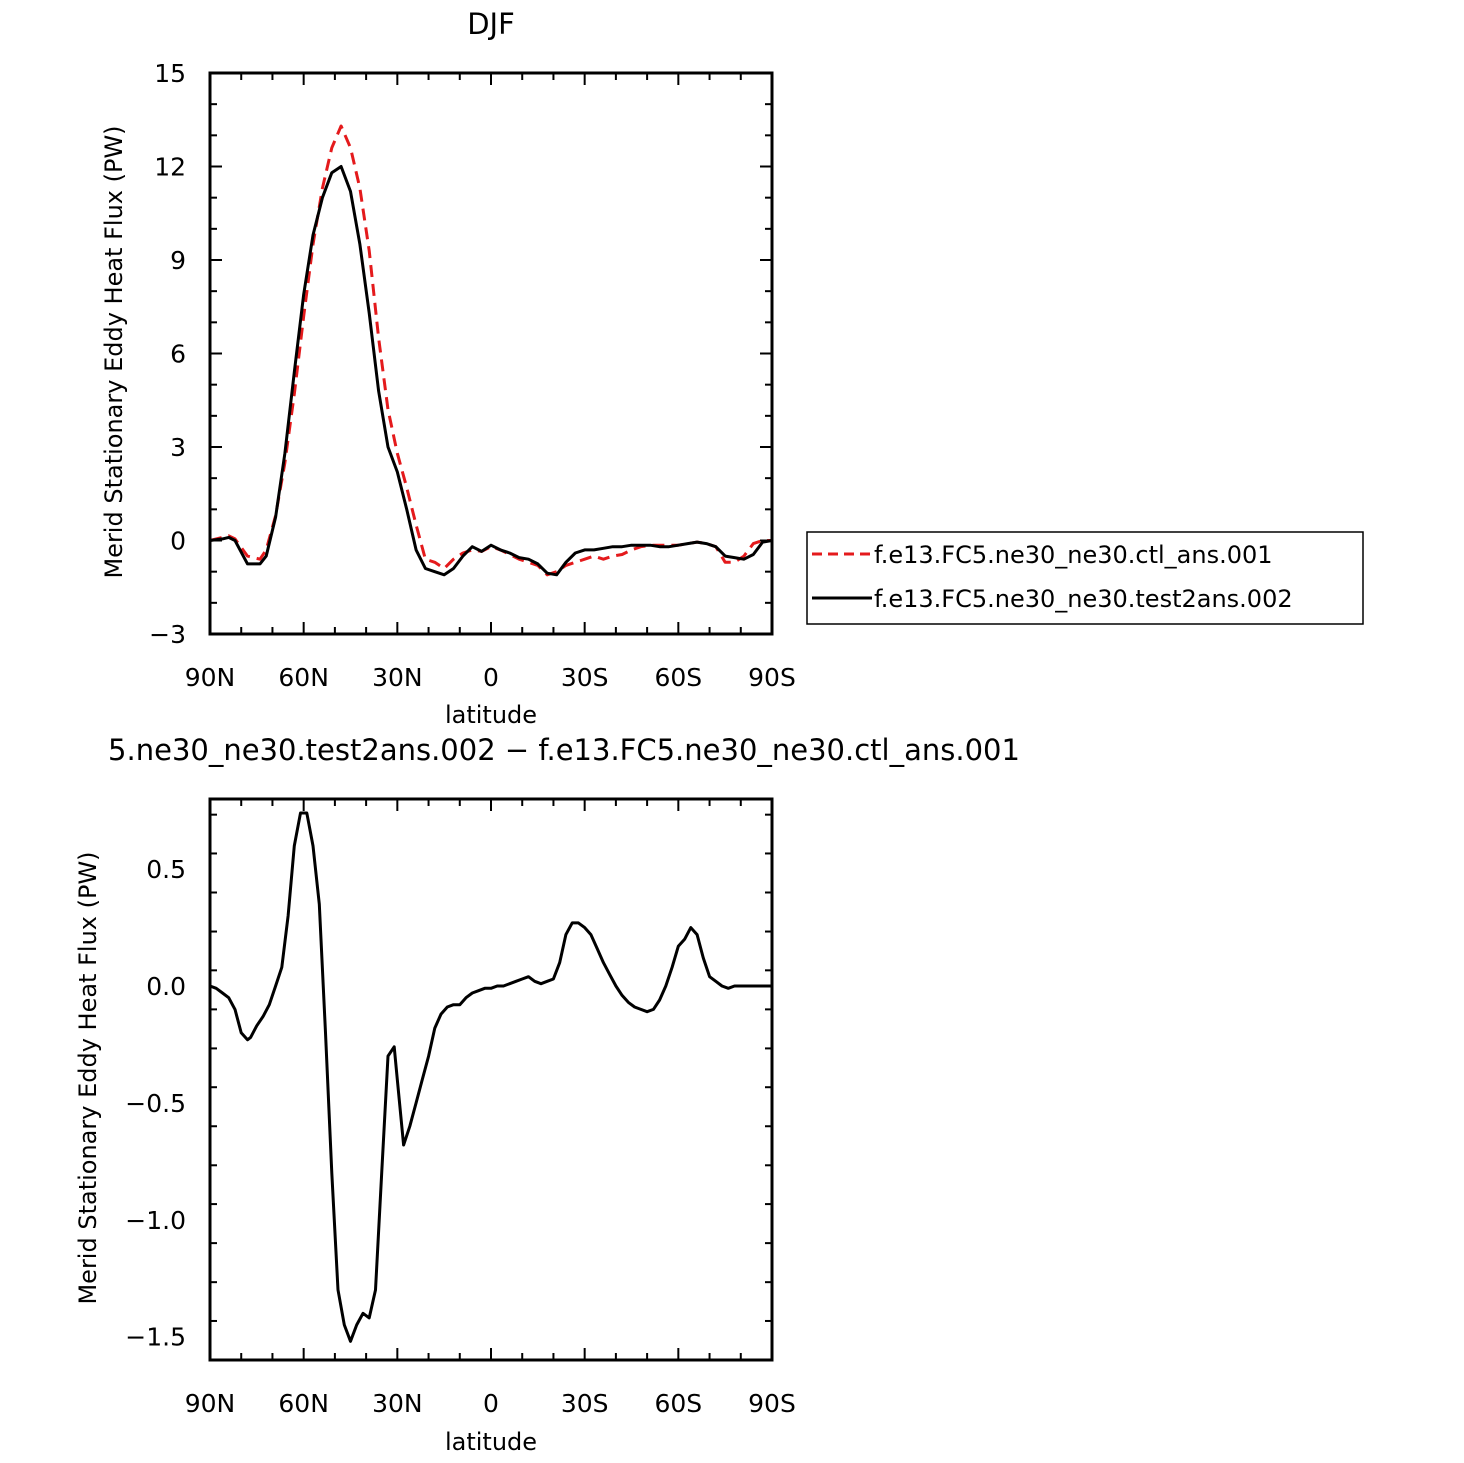 This screenshot has width=1464, height=1463. Describe the element at coordinates (166, 869) in the screenshot. I see `y-tick-label: 0.5` at that location.